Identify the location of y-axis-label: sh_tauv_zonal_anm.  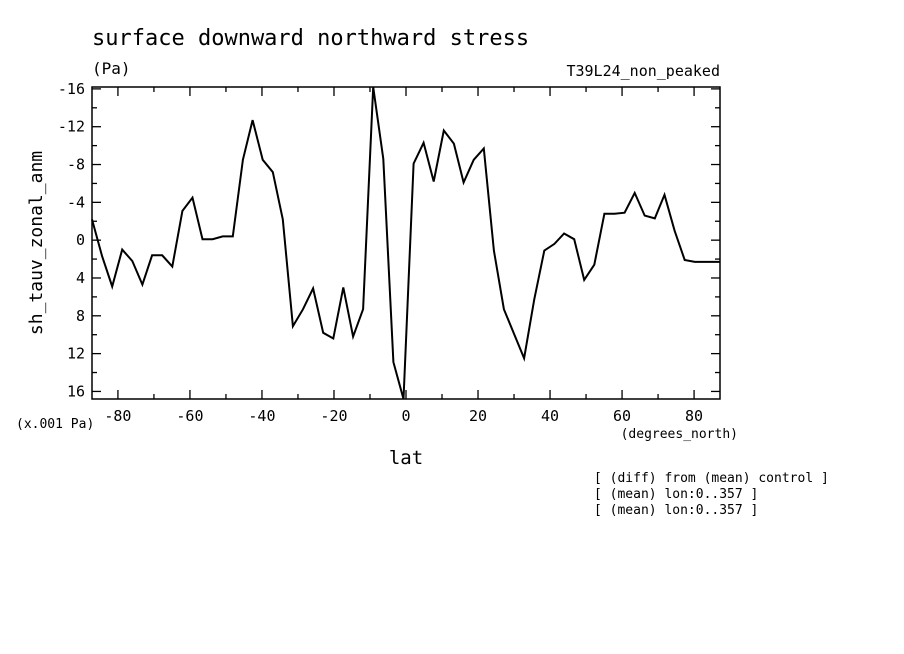
(36, 243).